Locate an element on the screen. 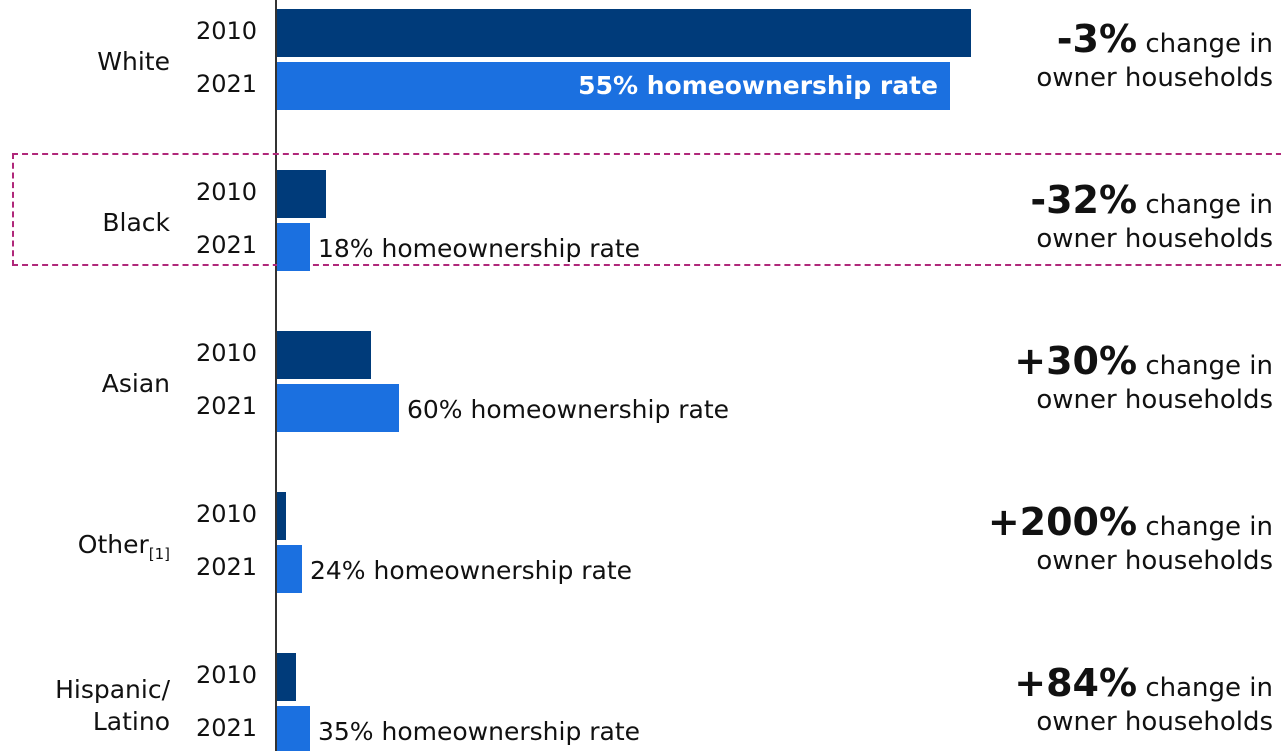  change-value: -32% is located at coordinates (1084, 200).